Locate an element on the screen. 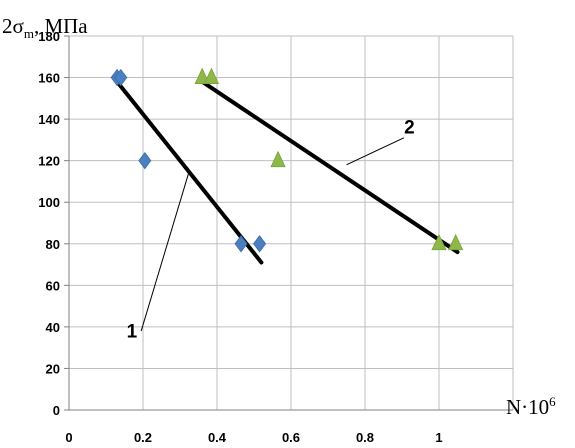 The height and width of the screenshot is (448, 575). y-tick-label: 60 is located at coordinates (53, 285).